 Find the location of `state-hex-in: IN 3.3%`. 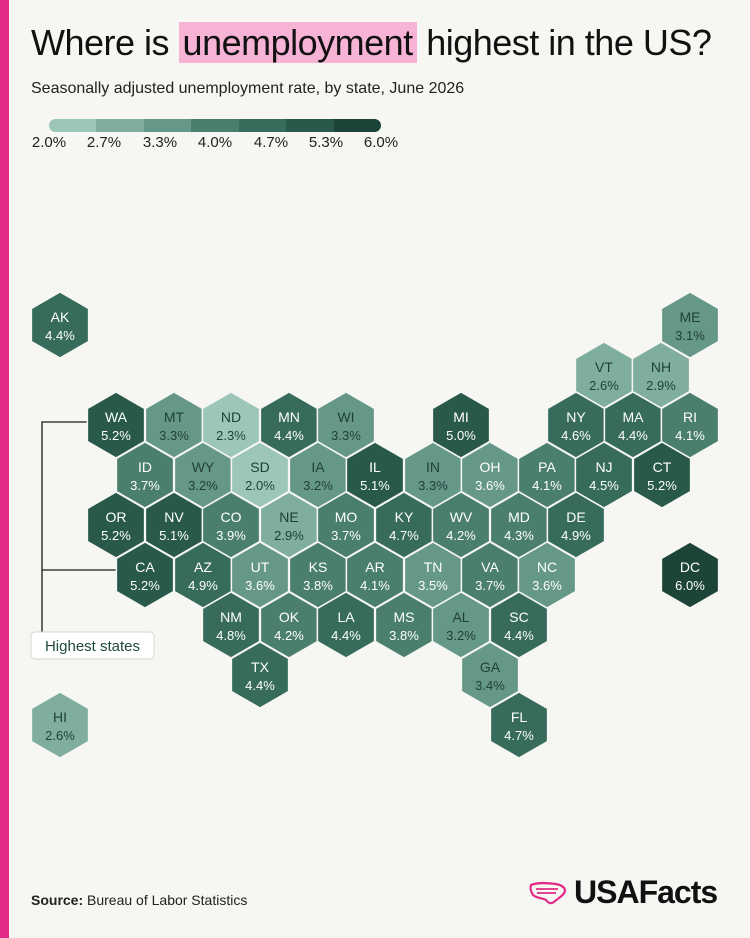

state-hex-in: IN 3.3% is located at coordinates (433, 475).